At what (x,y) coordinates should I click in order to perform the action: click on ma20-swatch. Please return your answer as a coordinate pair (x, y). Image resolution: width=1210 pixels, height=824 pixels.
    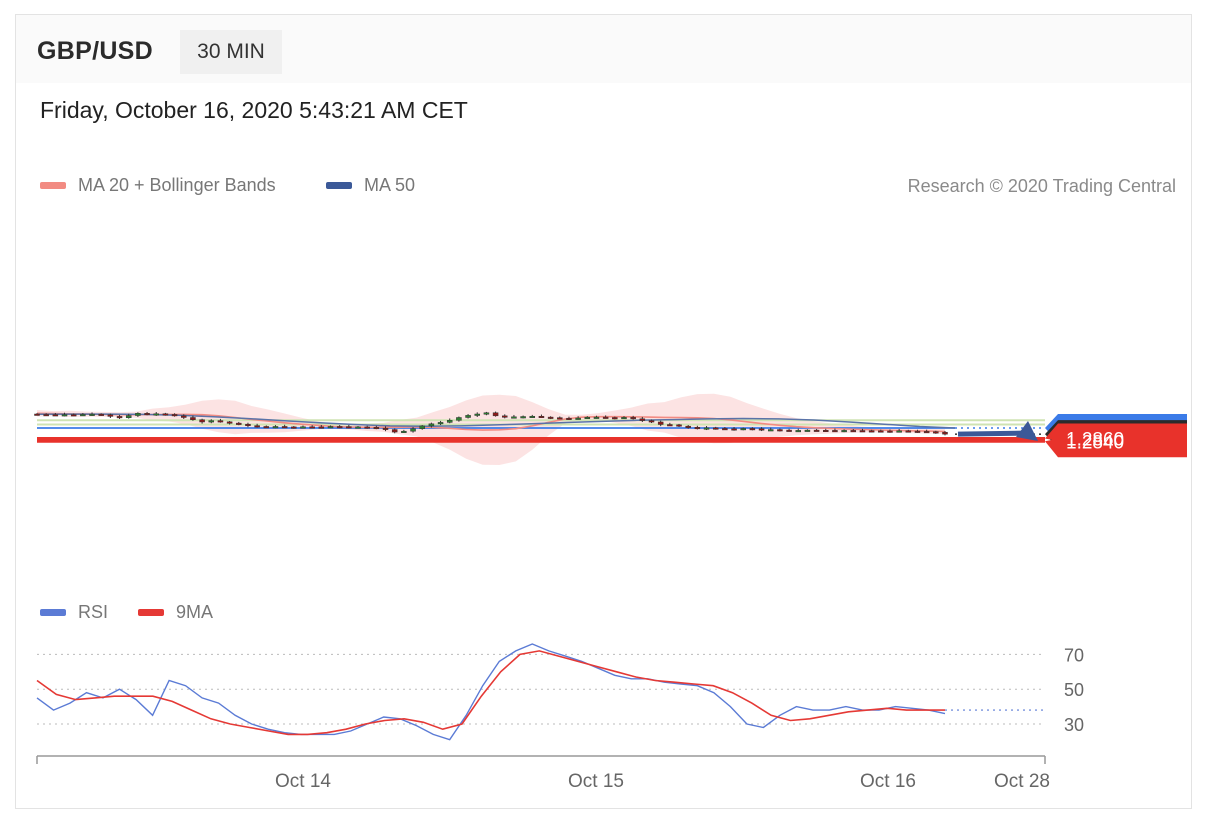
    Looking at the image, I should click on (53, 185).